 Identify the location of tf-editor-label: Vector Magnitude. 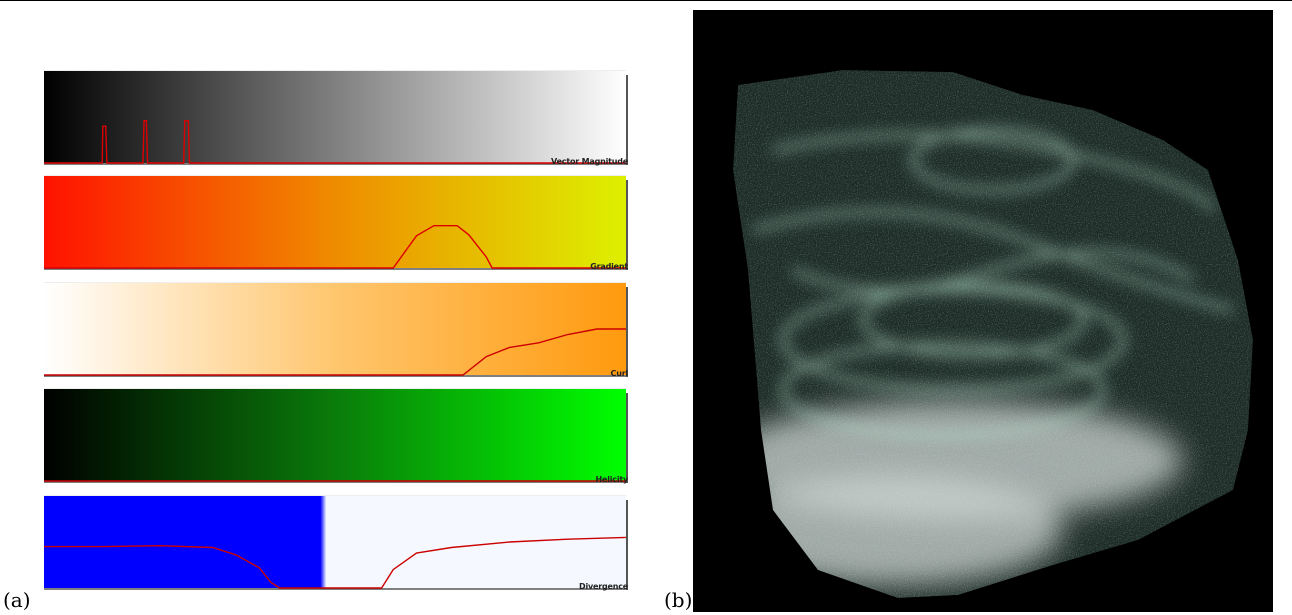
(589, 161).